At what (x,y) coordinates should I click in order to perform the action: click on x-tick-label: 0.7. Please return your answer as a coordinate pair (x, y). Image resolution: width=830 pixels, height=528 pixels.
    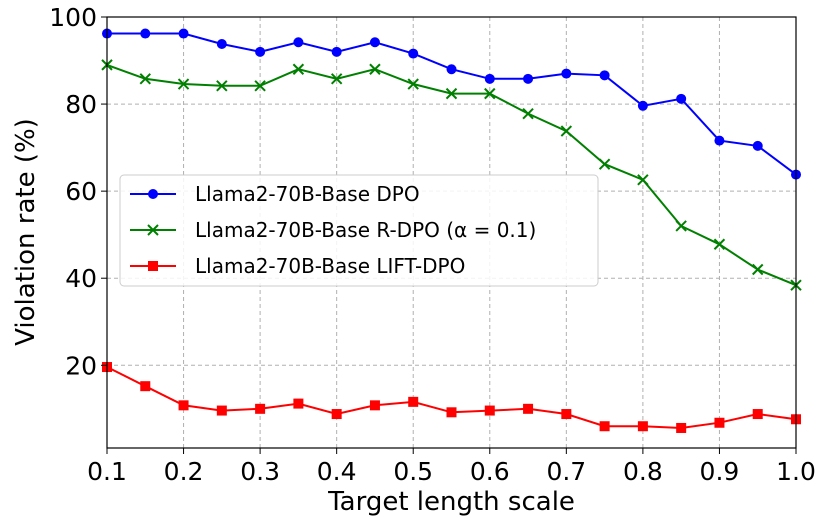
    Looking at the image, I should click on (566, 471).